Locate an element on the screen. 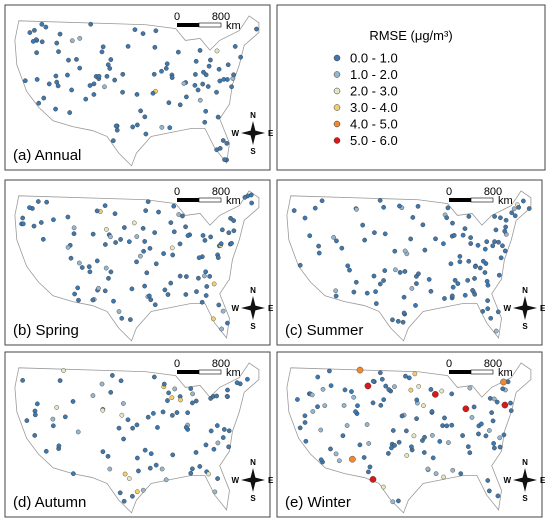  compass-n: N is located at coordinates (253, 290).